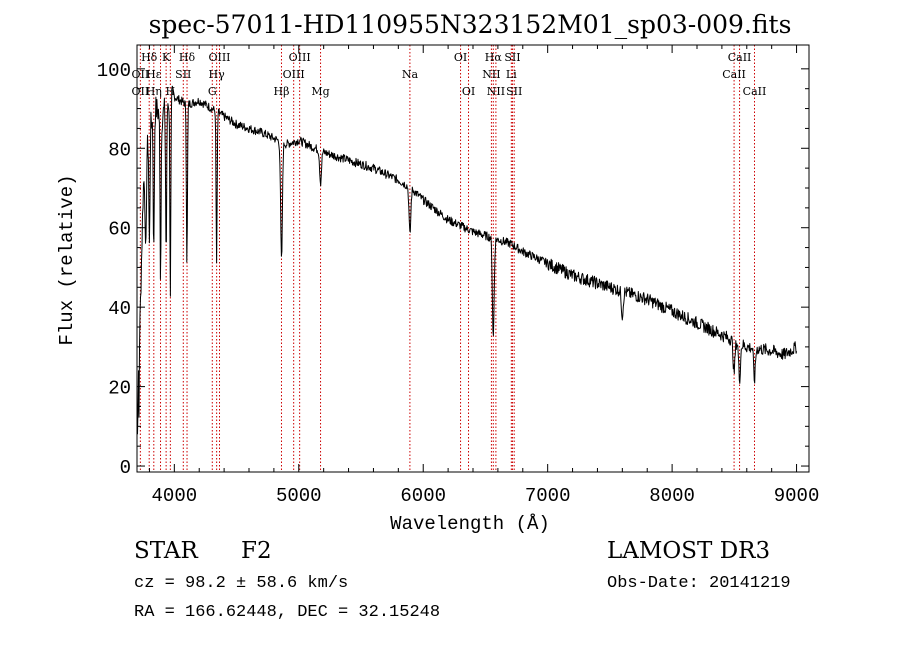  Describe the element at coordinates (423, 496) in the screenshot. I see `x-tick-label: 6000` at that location.